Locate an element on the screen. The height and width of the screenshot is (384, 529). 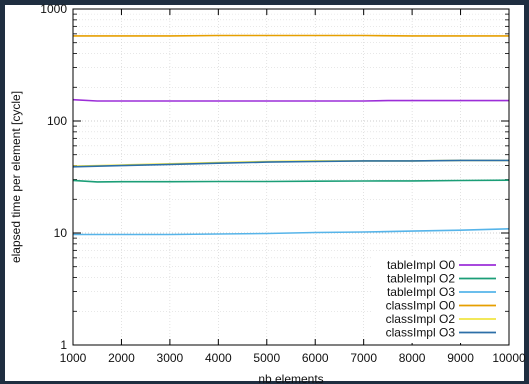
x-tick-label: 5000 is located at coordinates (266, 358).